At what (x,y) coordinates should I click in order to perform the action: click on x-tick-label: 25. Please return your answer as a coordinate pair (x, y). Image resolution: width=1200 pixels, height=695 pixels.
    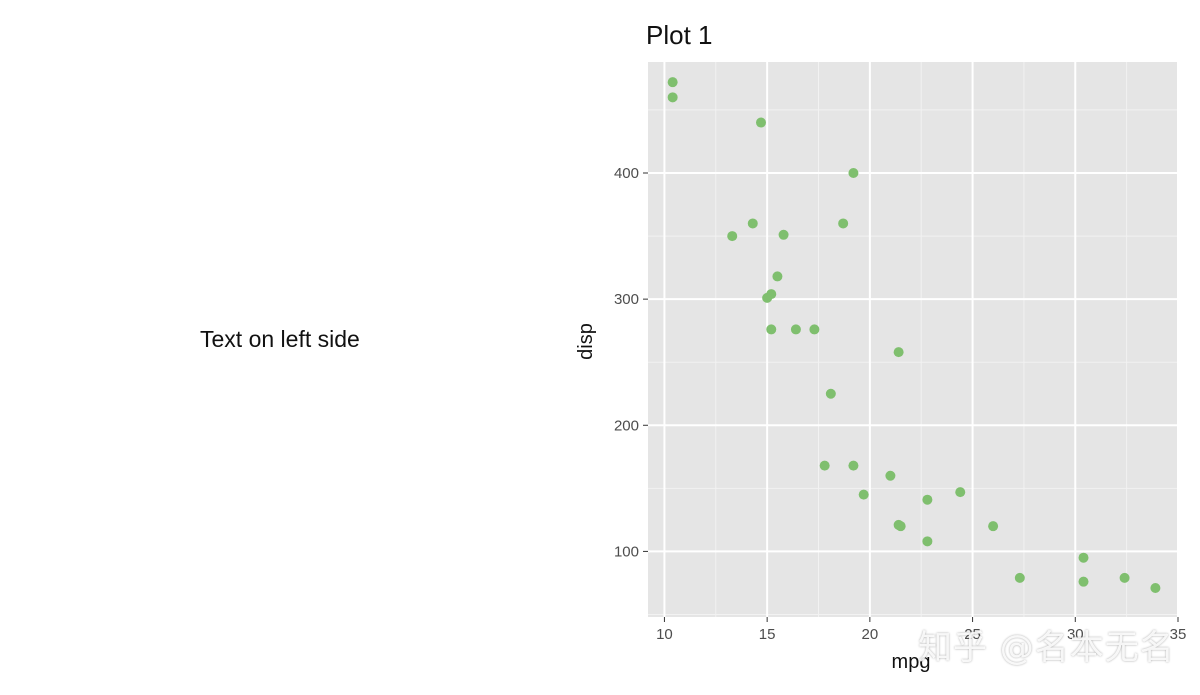
    Looking at the image, I should click on (972, 634).